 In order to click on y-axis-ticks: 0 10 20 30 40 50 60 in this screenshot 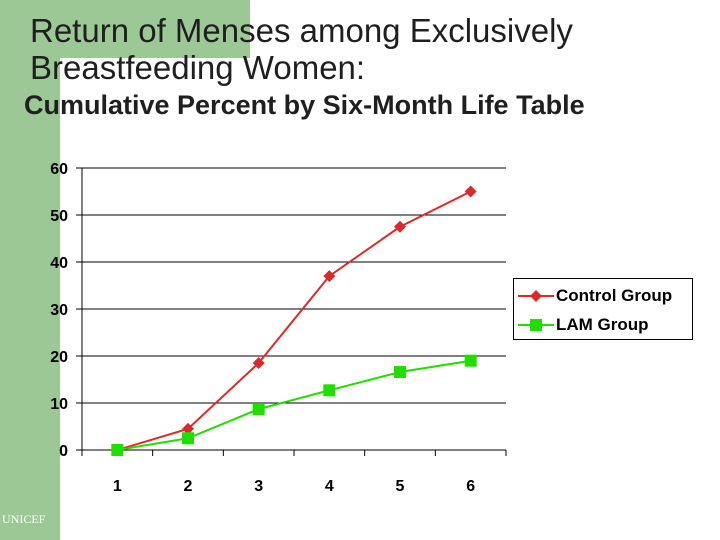, I will do `click(59, 310)`.